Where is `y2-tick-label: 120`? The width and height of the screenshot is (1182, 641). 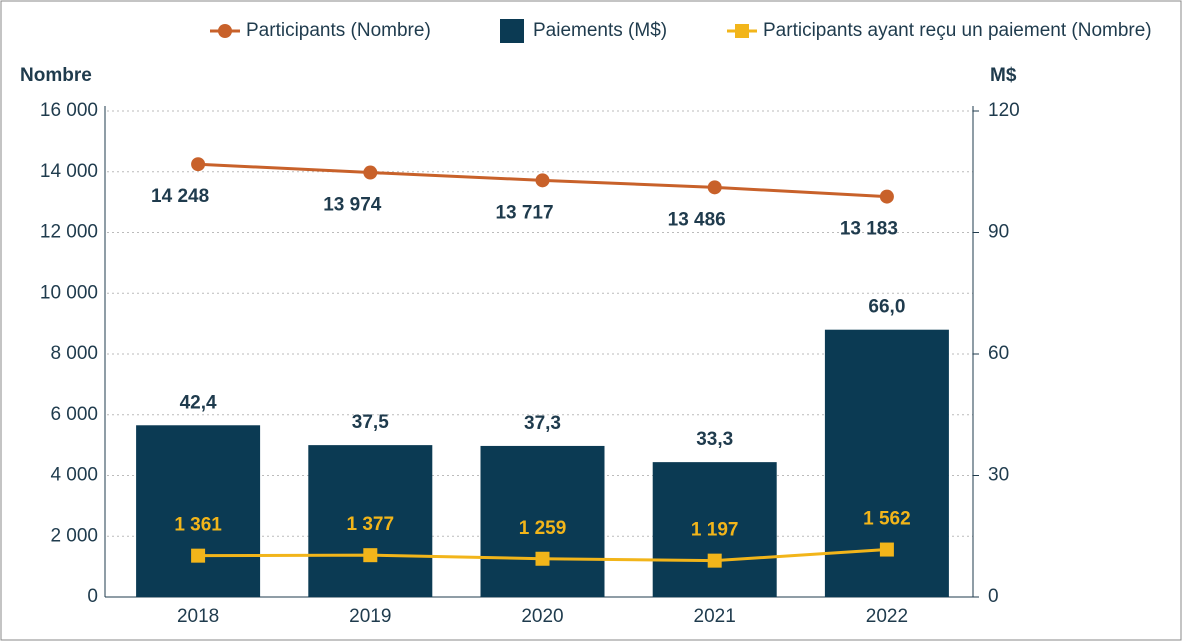 y2-tick-label: 120 is located at coordinates (1004, 110).